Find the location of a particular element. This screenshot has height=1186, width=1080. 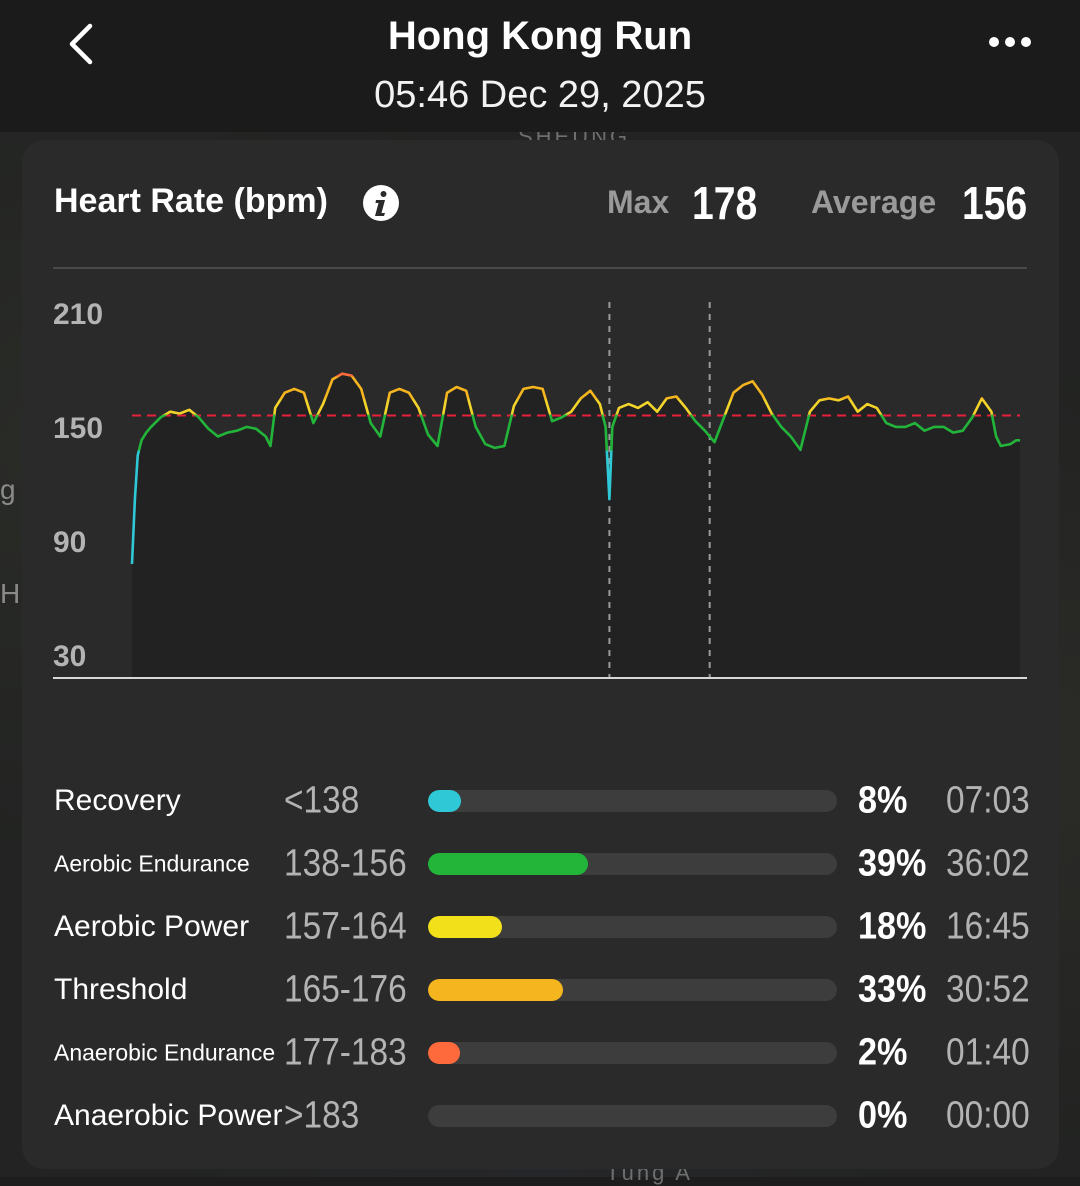

zone-percent: 39% is located at coordinates (892, 863).